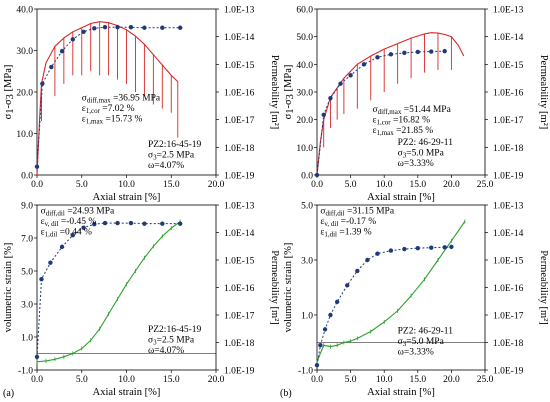 The width and height of the screenshot is (550, 402). Describe the element at coordinates (508, 289) in the screenshot. I see `y2-tick-label: 1.0E-16` at that location.